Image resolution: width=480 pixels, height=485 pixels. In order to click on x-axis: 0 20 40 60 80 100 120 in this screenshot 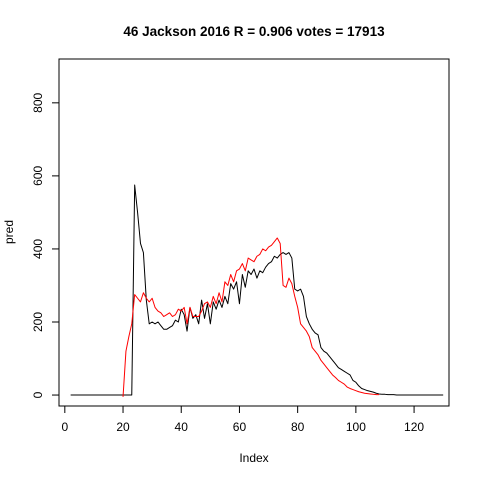, I will do `click(242, 419)`.